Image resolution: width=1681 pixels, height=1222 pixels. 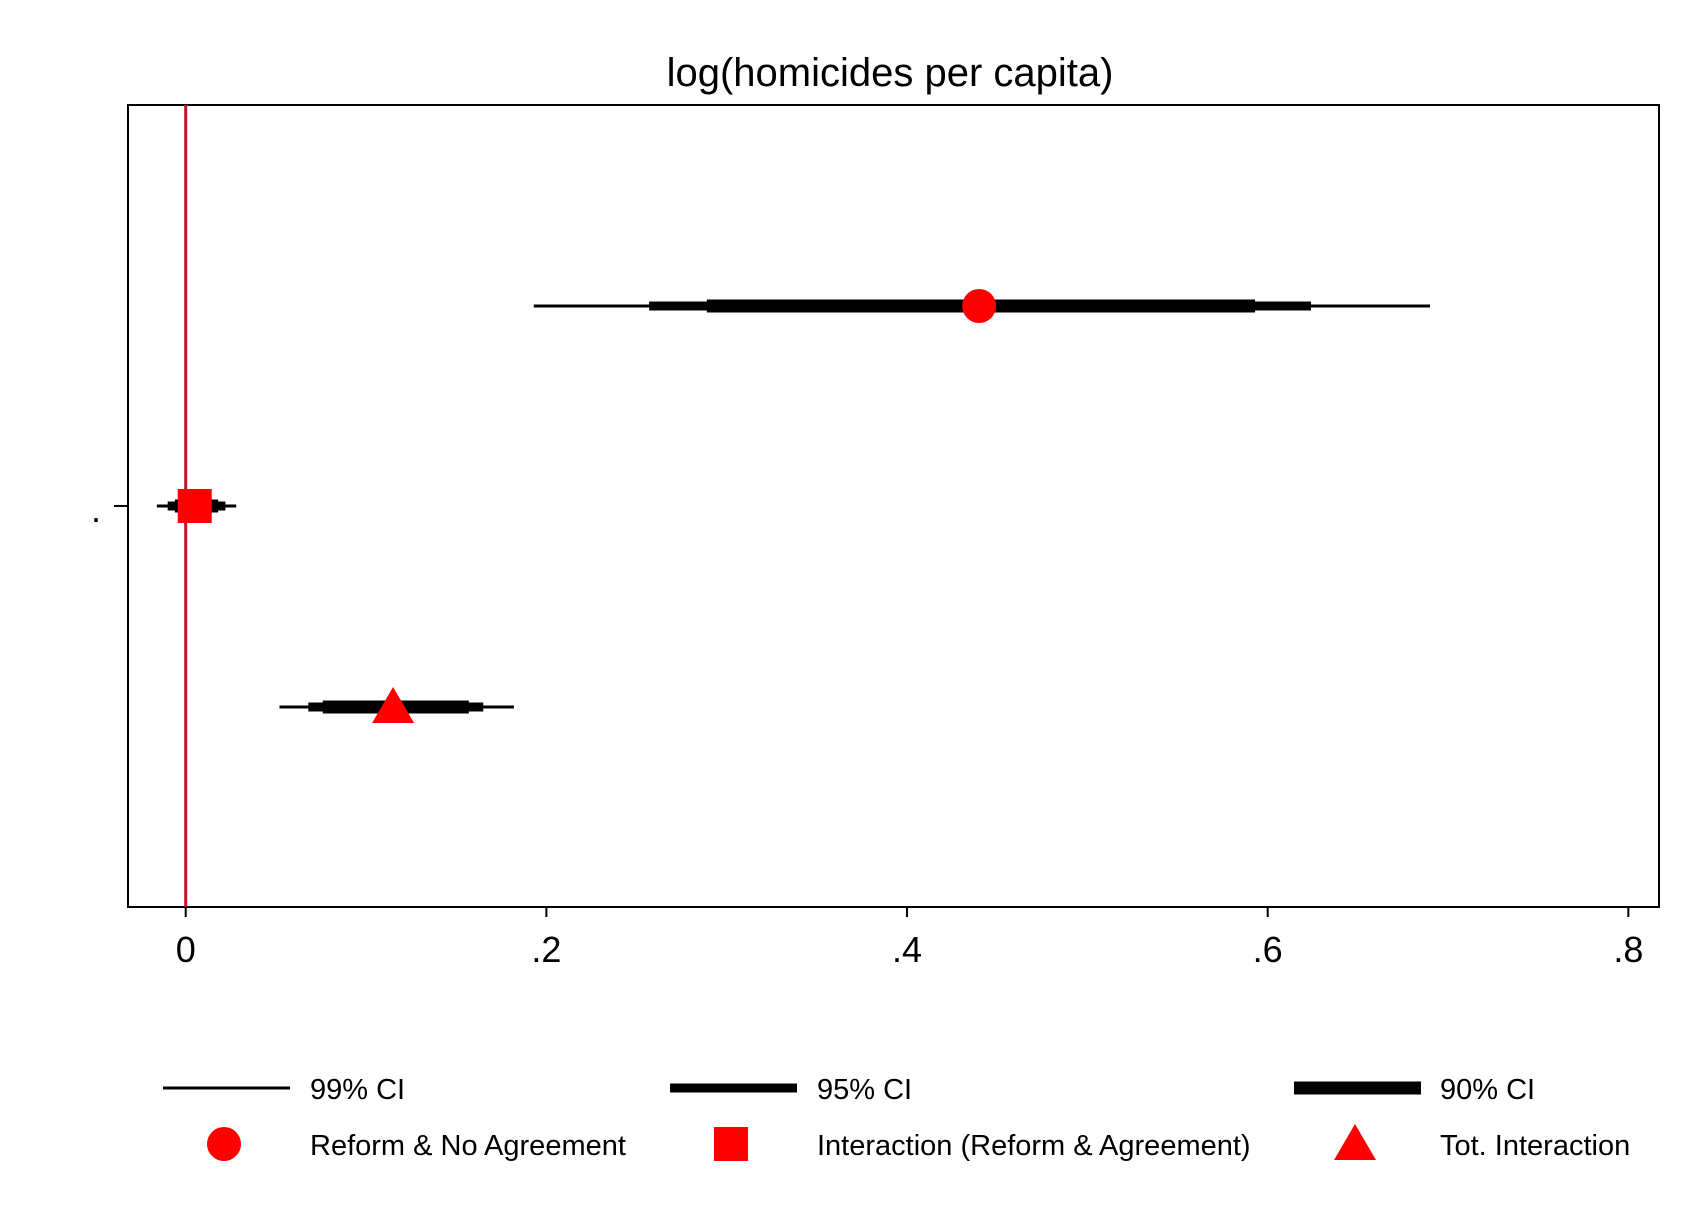 I want to click on legend-circle-label: Reform & No Agreement, so click(x=468, y=1146).